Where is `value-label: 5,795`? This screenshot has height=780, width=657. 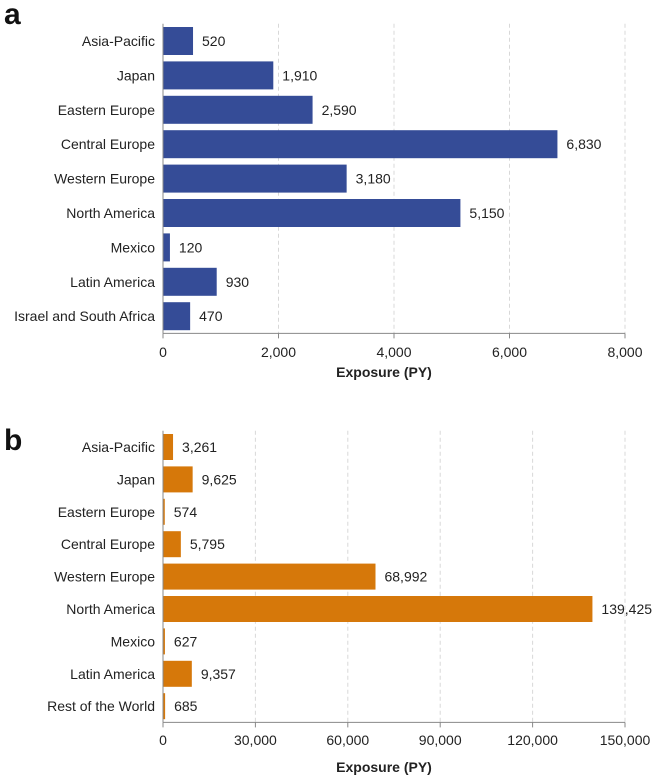
value-label: 5,795 is located at coordinates (207, 544).